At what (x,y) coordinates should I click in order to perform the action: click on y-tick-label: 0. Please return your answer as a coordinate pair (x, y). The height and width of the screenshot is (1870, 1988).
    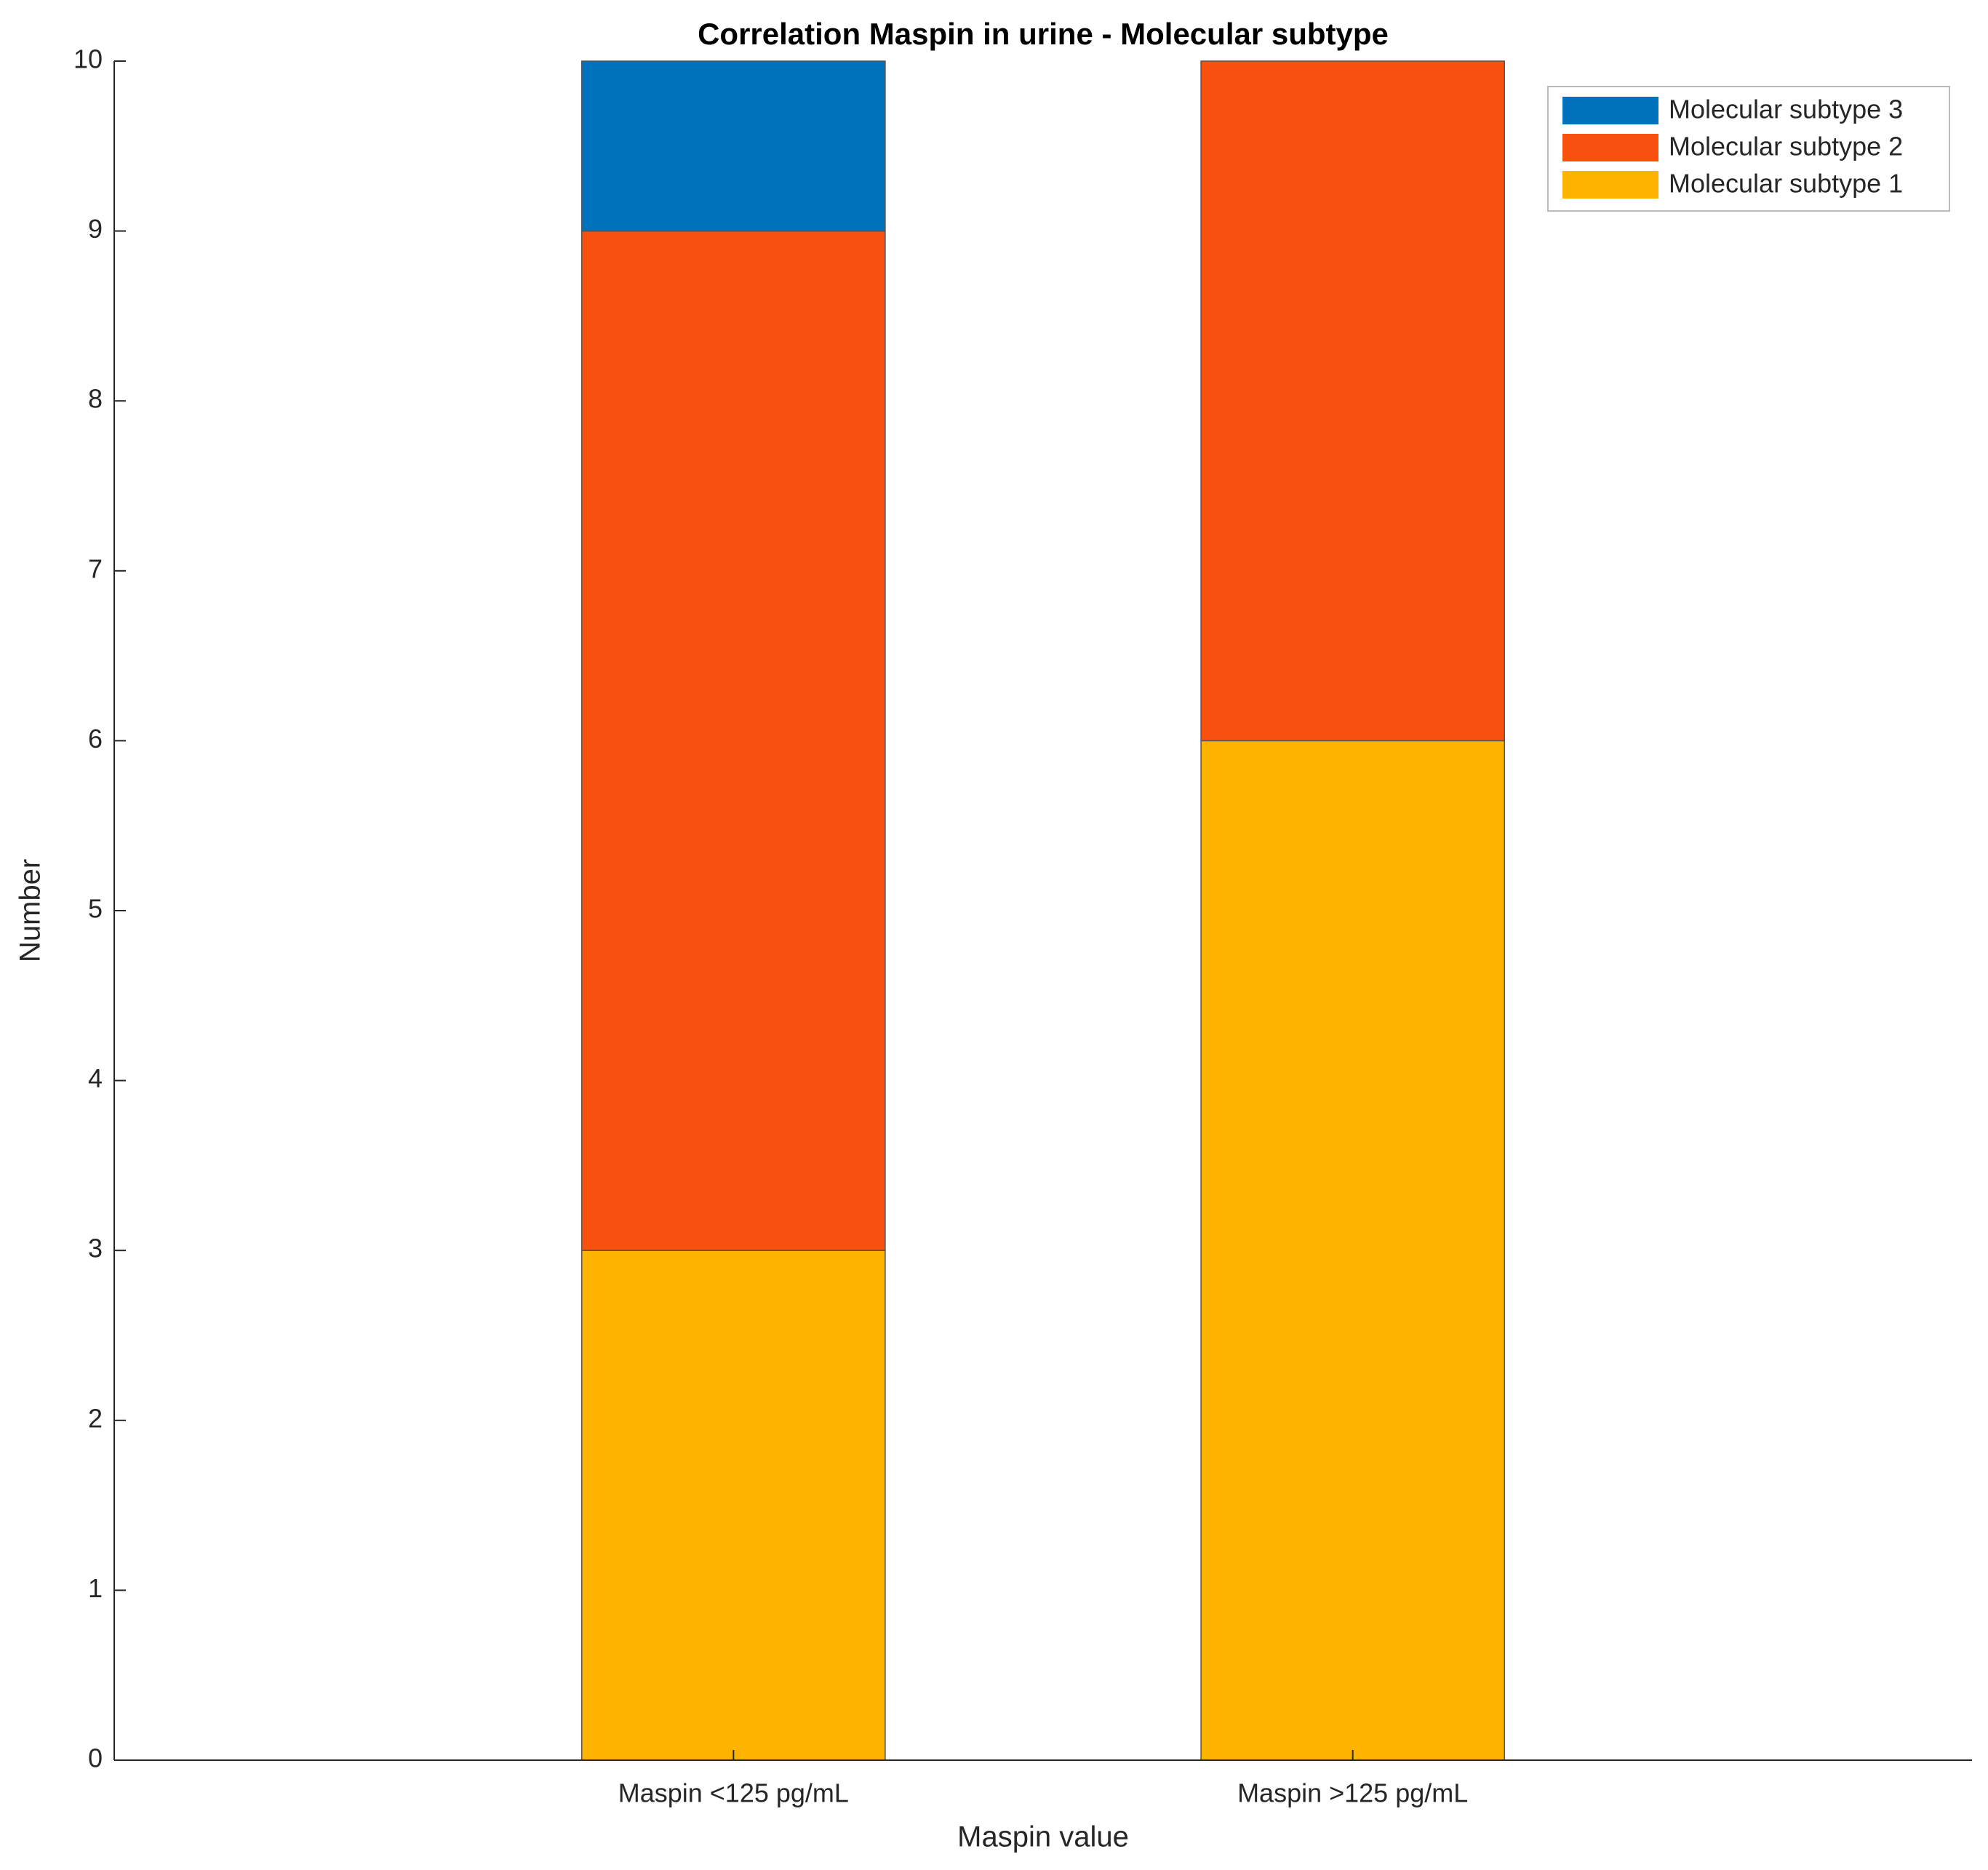
    Looking at the image, I should click on (95, 1758).